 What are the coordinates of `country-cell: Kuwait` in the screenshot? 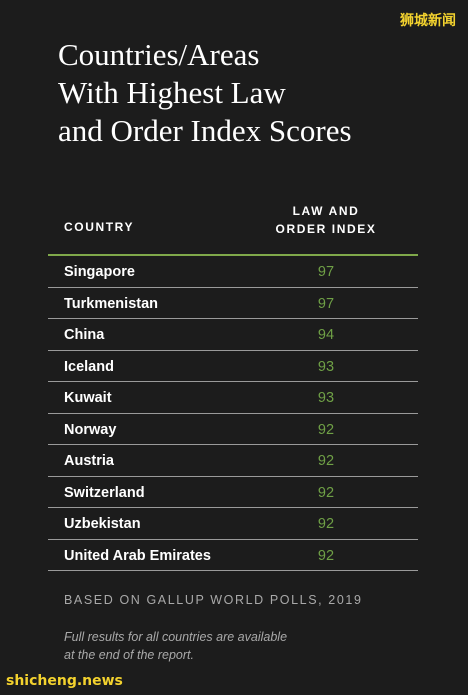 It's located at (88, 398).